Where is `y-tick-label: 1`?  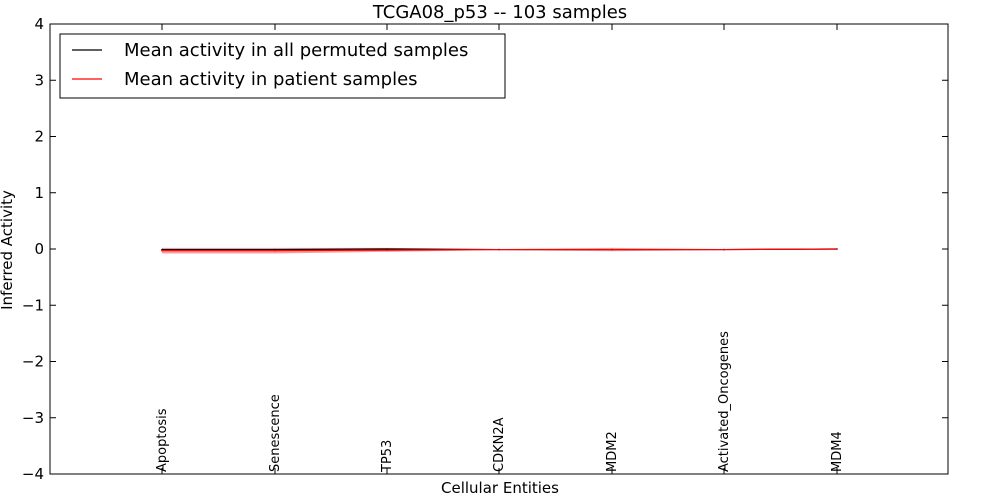
y-tick-label: 1 is located at coordinates (39, 193).